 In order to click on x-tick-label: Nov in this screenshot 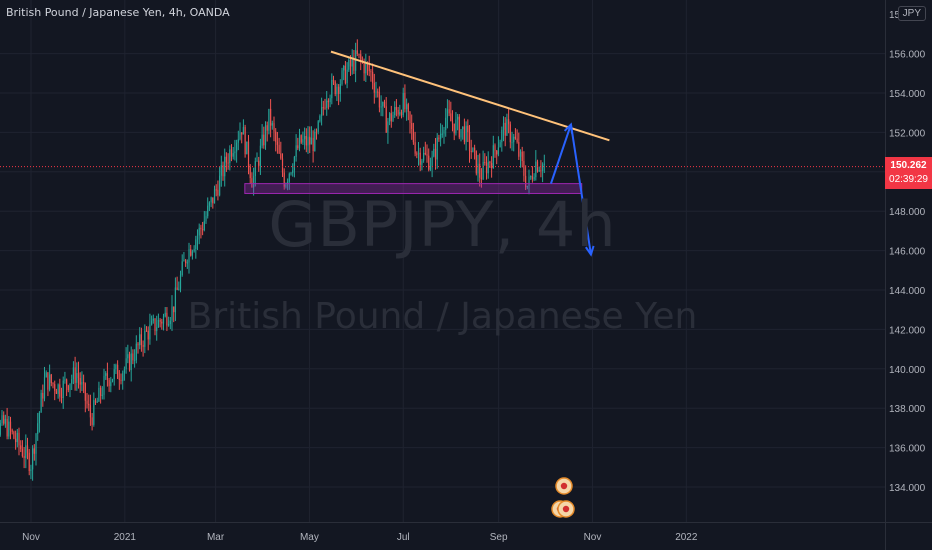, I will do `click(31, 537)`.